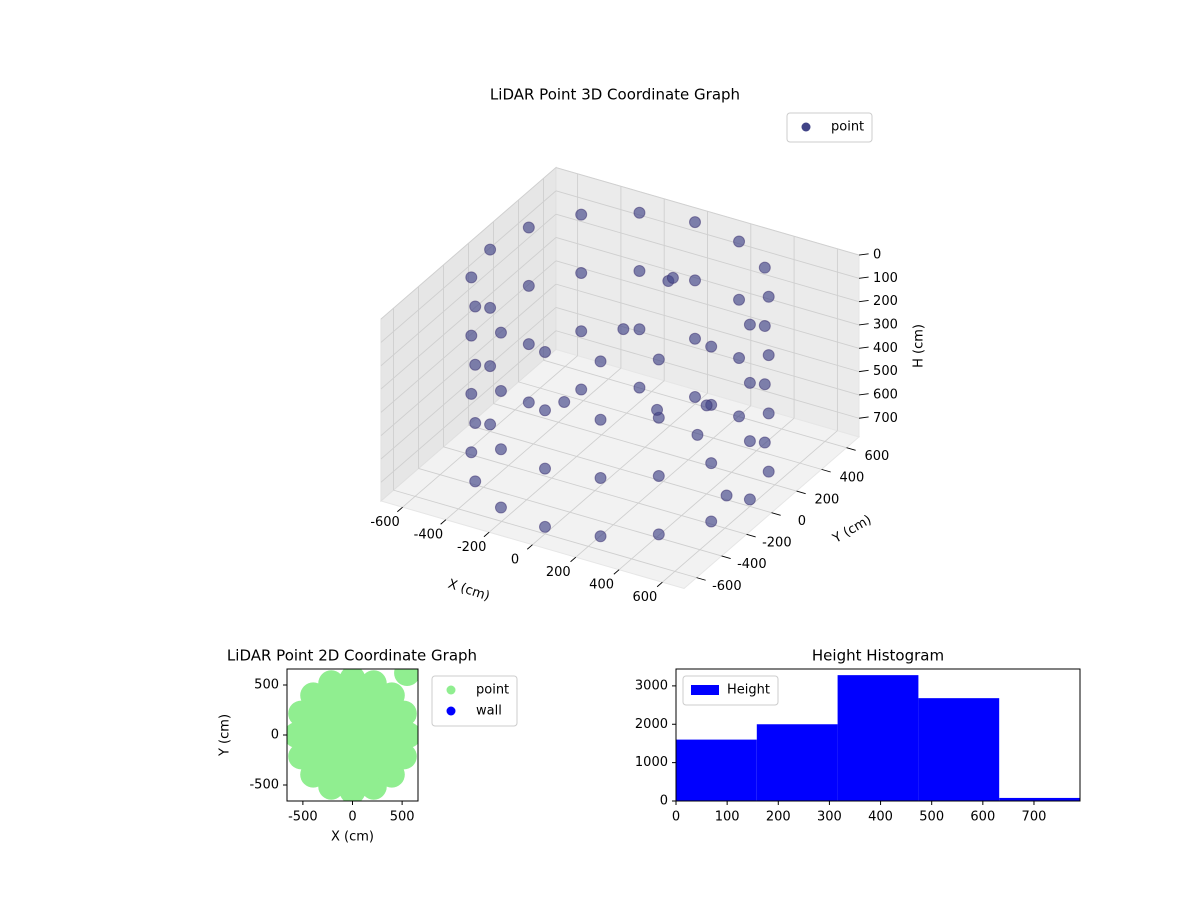 This screenshot has width=1200, height=900. What do you see at coordinates (651, 762) in the screenshot?
I see `y-tick-label: 1000` at bounding box center [651, 762].